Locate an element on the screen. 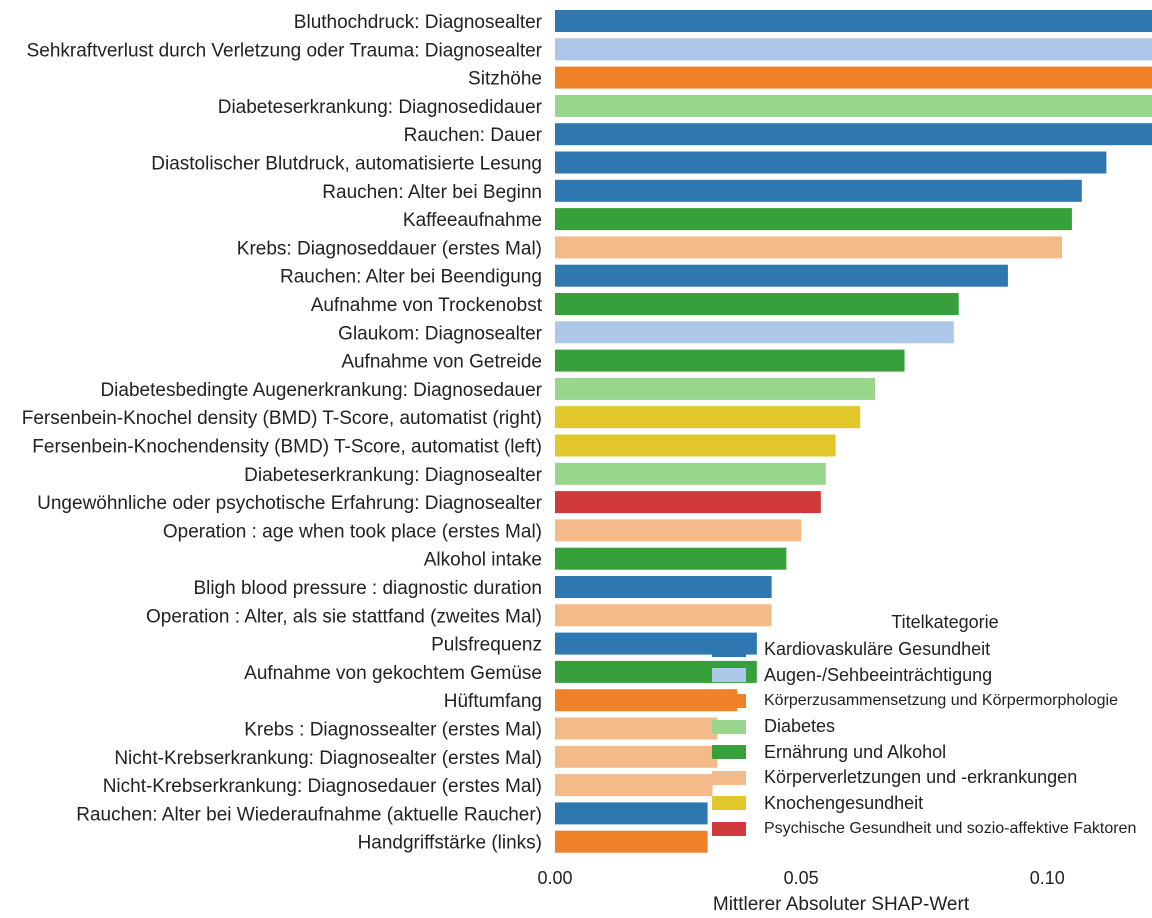 Image resolution: width=1152 pixels, height=918 pixels. legend-label: Kardiovaskuläre Gesundheit is located at coordinates (877, 649).